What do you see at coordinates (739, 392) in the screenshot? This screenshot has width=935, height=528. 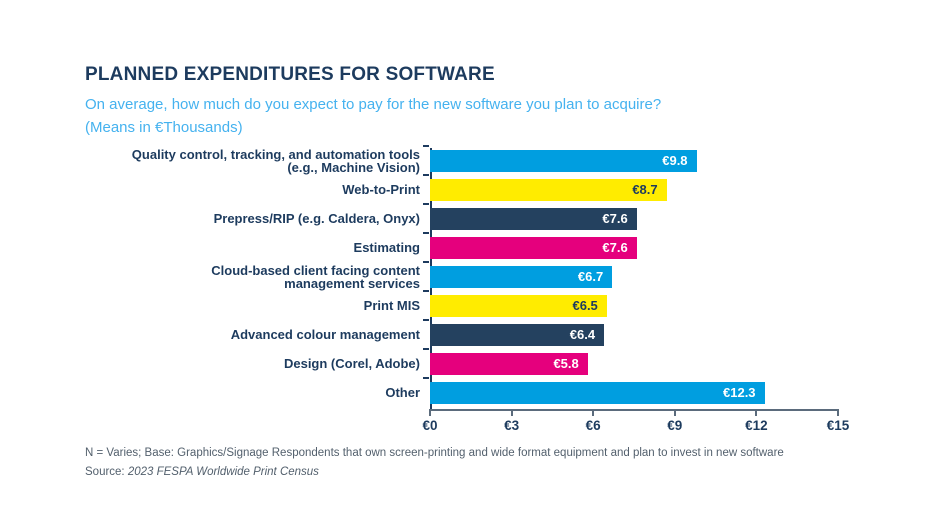 I see `bar-value-label: €12.3` at bounding box center [739, 392].